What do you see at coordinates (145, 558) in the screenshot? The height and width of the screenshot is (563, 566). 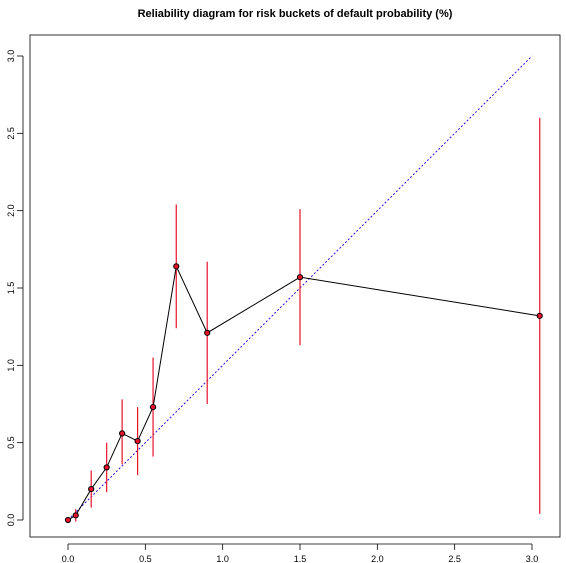 I see `x-tick-label: 0.5` at bounding box center [145, 558].